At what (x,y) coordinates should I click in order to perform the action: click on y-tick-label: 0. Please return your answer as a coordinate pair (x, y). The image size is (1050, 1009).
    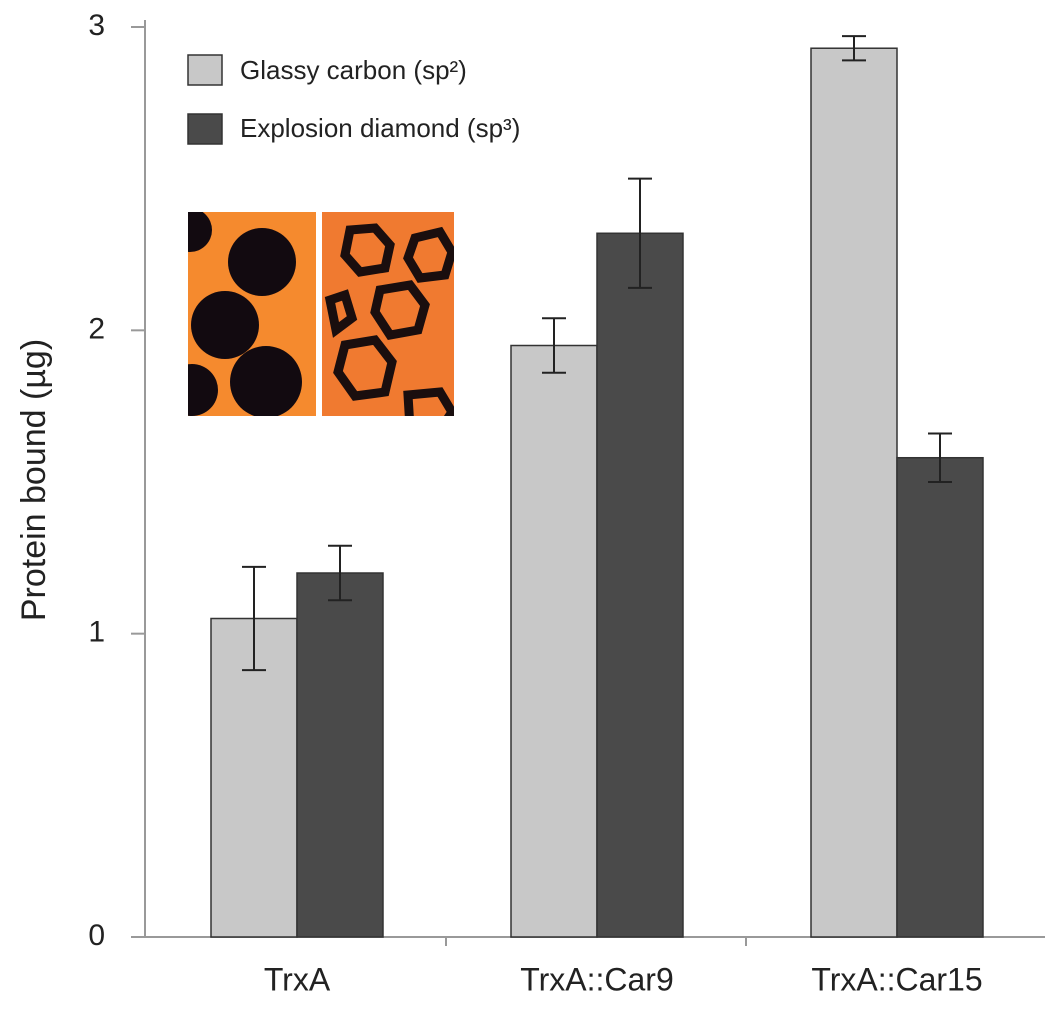
    Looking at the image, I should click on (96, 935).